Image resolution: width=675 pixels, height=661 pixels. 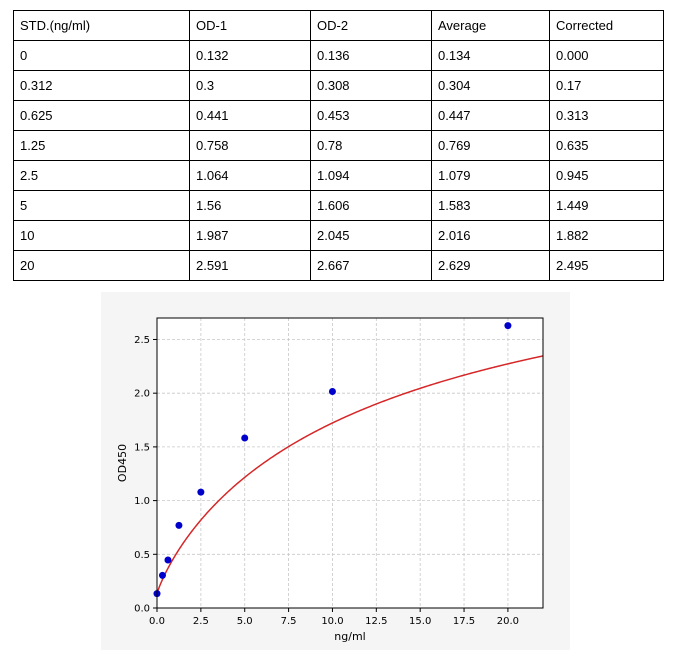 I want to click on table-row: 5 1.56 1.606 1.583 1.449, so click(x=338, y=205).